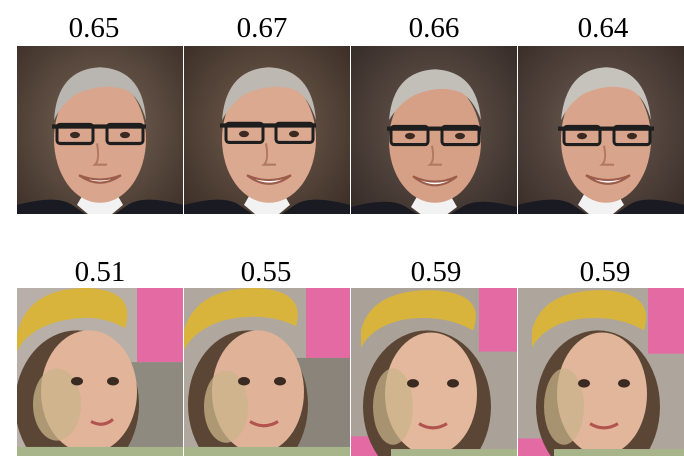 This screenshot has width=684, height=476. Describe the element at coordinates (434, 28) in the screenshot. I see `score-label: 0.66` at that location.